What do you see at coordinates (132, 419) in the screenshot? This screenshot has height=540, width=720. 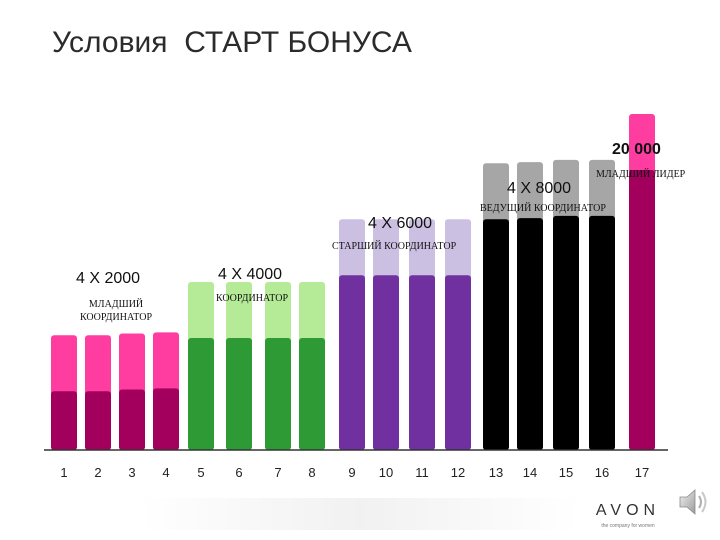 I see `bar-3-bottom` at bounding box center [132, 419].